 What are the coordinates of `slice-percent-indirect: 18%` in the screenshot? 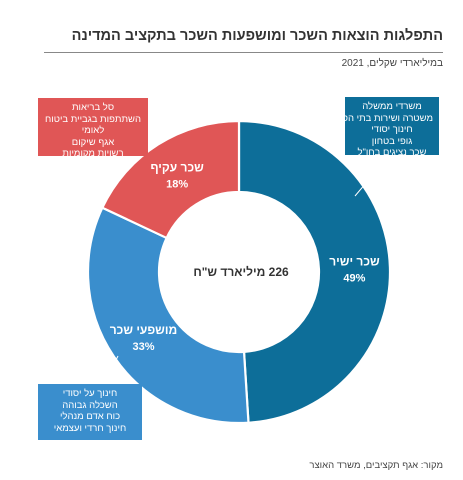 It's located at (177, 184).